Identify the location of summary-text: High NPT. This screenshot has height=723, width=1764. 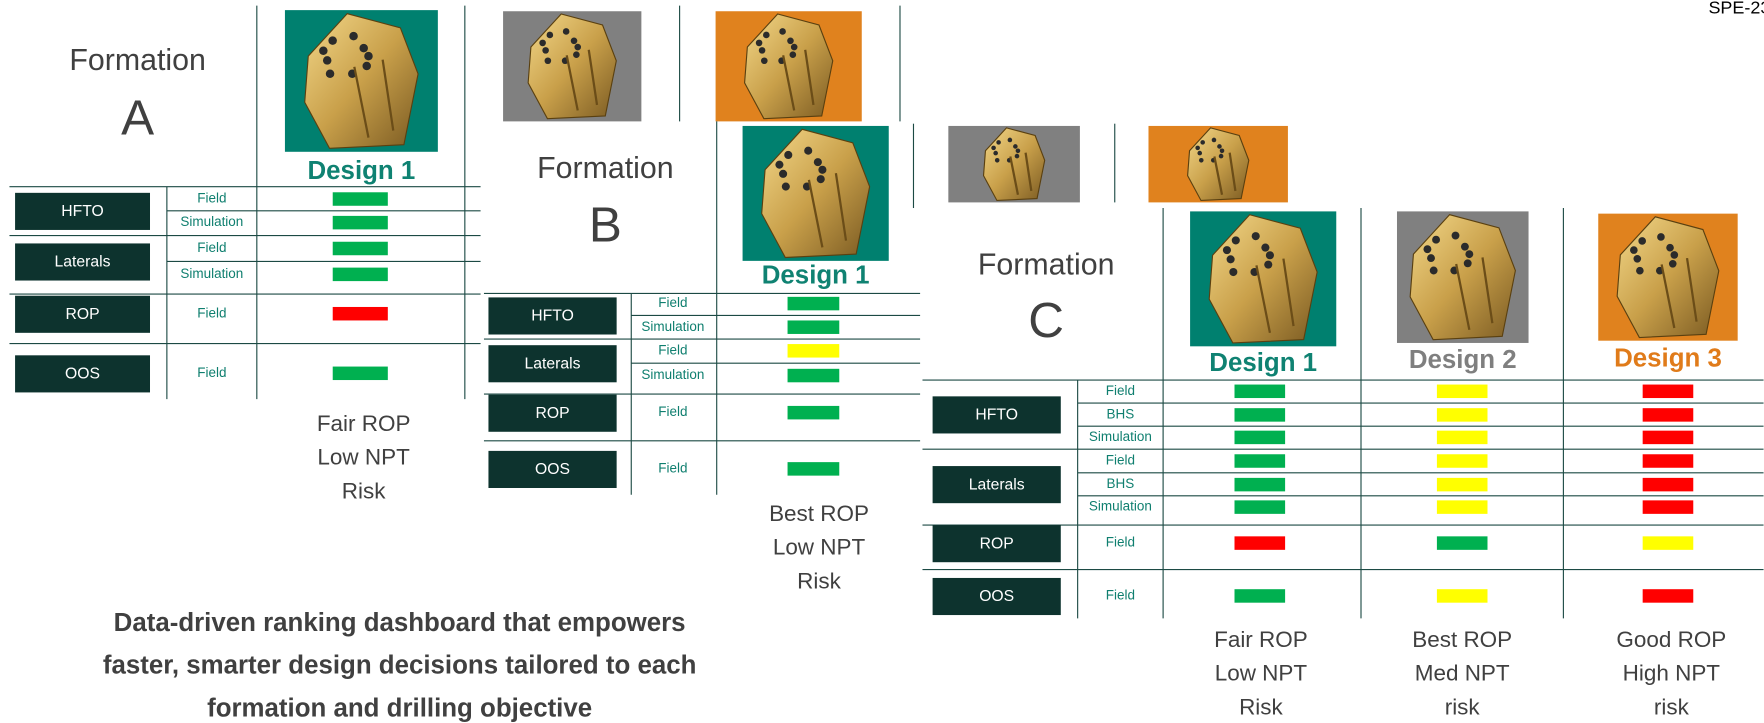
(1672, 673).